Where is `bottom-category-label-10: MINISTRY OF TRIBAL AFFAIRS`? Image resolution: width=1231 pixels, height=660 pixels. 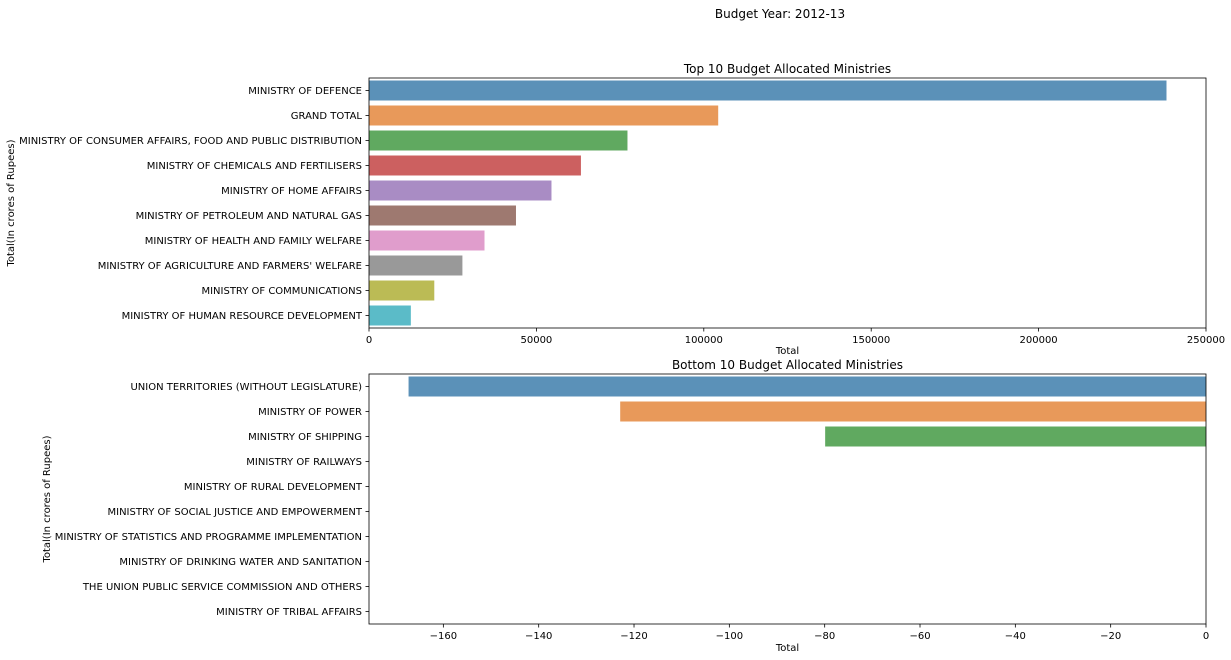 bottom-category-label-10: MINISTRY OF TRIBAL AFFAIRS is located at coordinates (289, 612).